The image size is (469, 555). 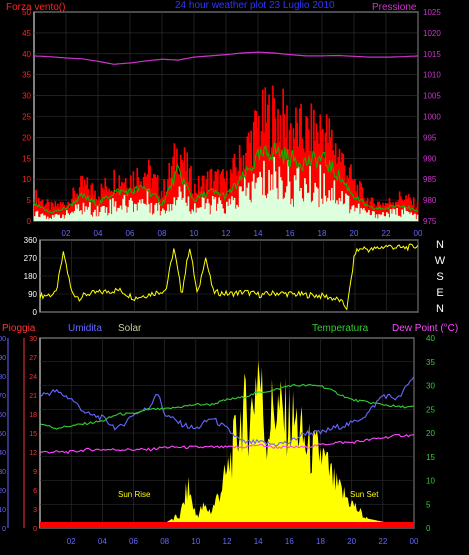 What do you see at coordinates (428, 504) in the screenshot?
I see `panel3-temp-tick-label: 5` at bounding box center [428, 504].